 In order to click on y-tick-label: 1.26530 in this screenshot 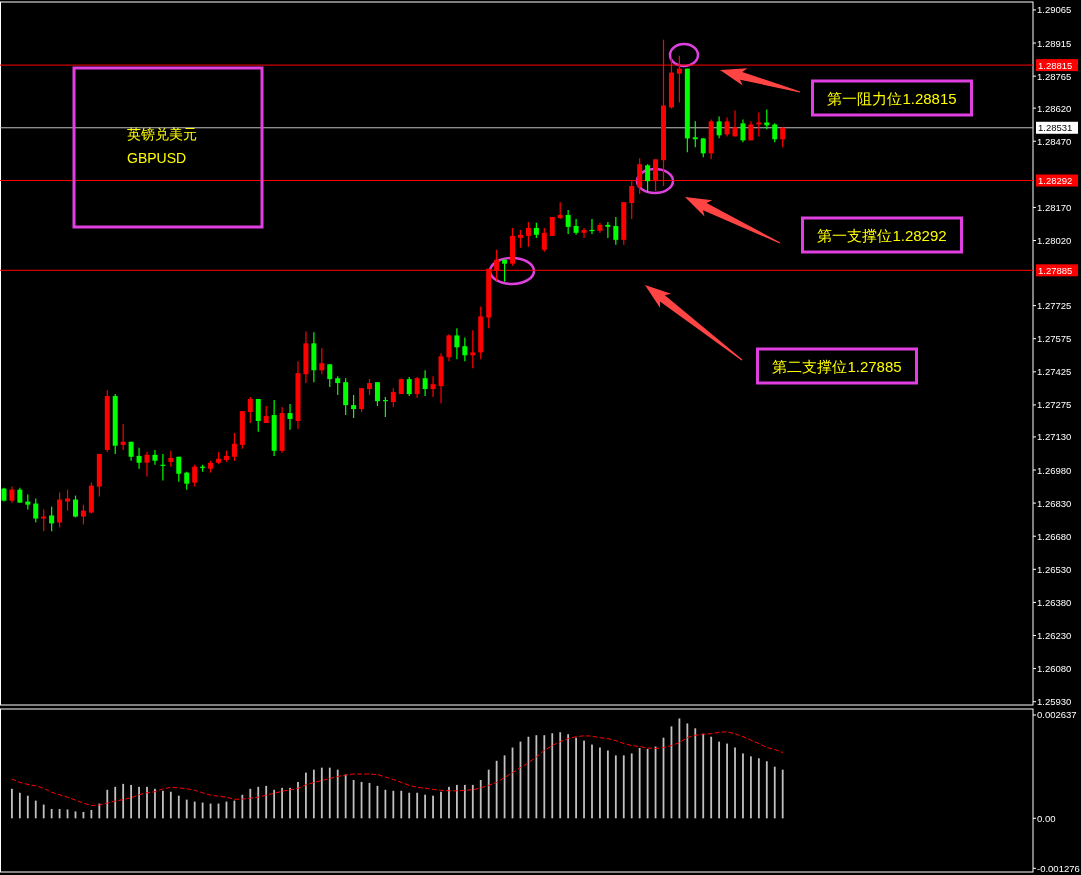, I will do `click(1054, 569)`.